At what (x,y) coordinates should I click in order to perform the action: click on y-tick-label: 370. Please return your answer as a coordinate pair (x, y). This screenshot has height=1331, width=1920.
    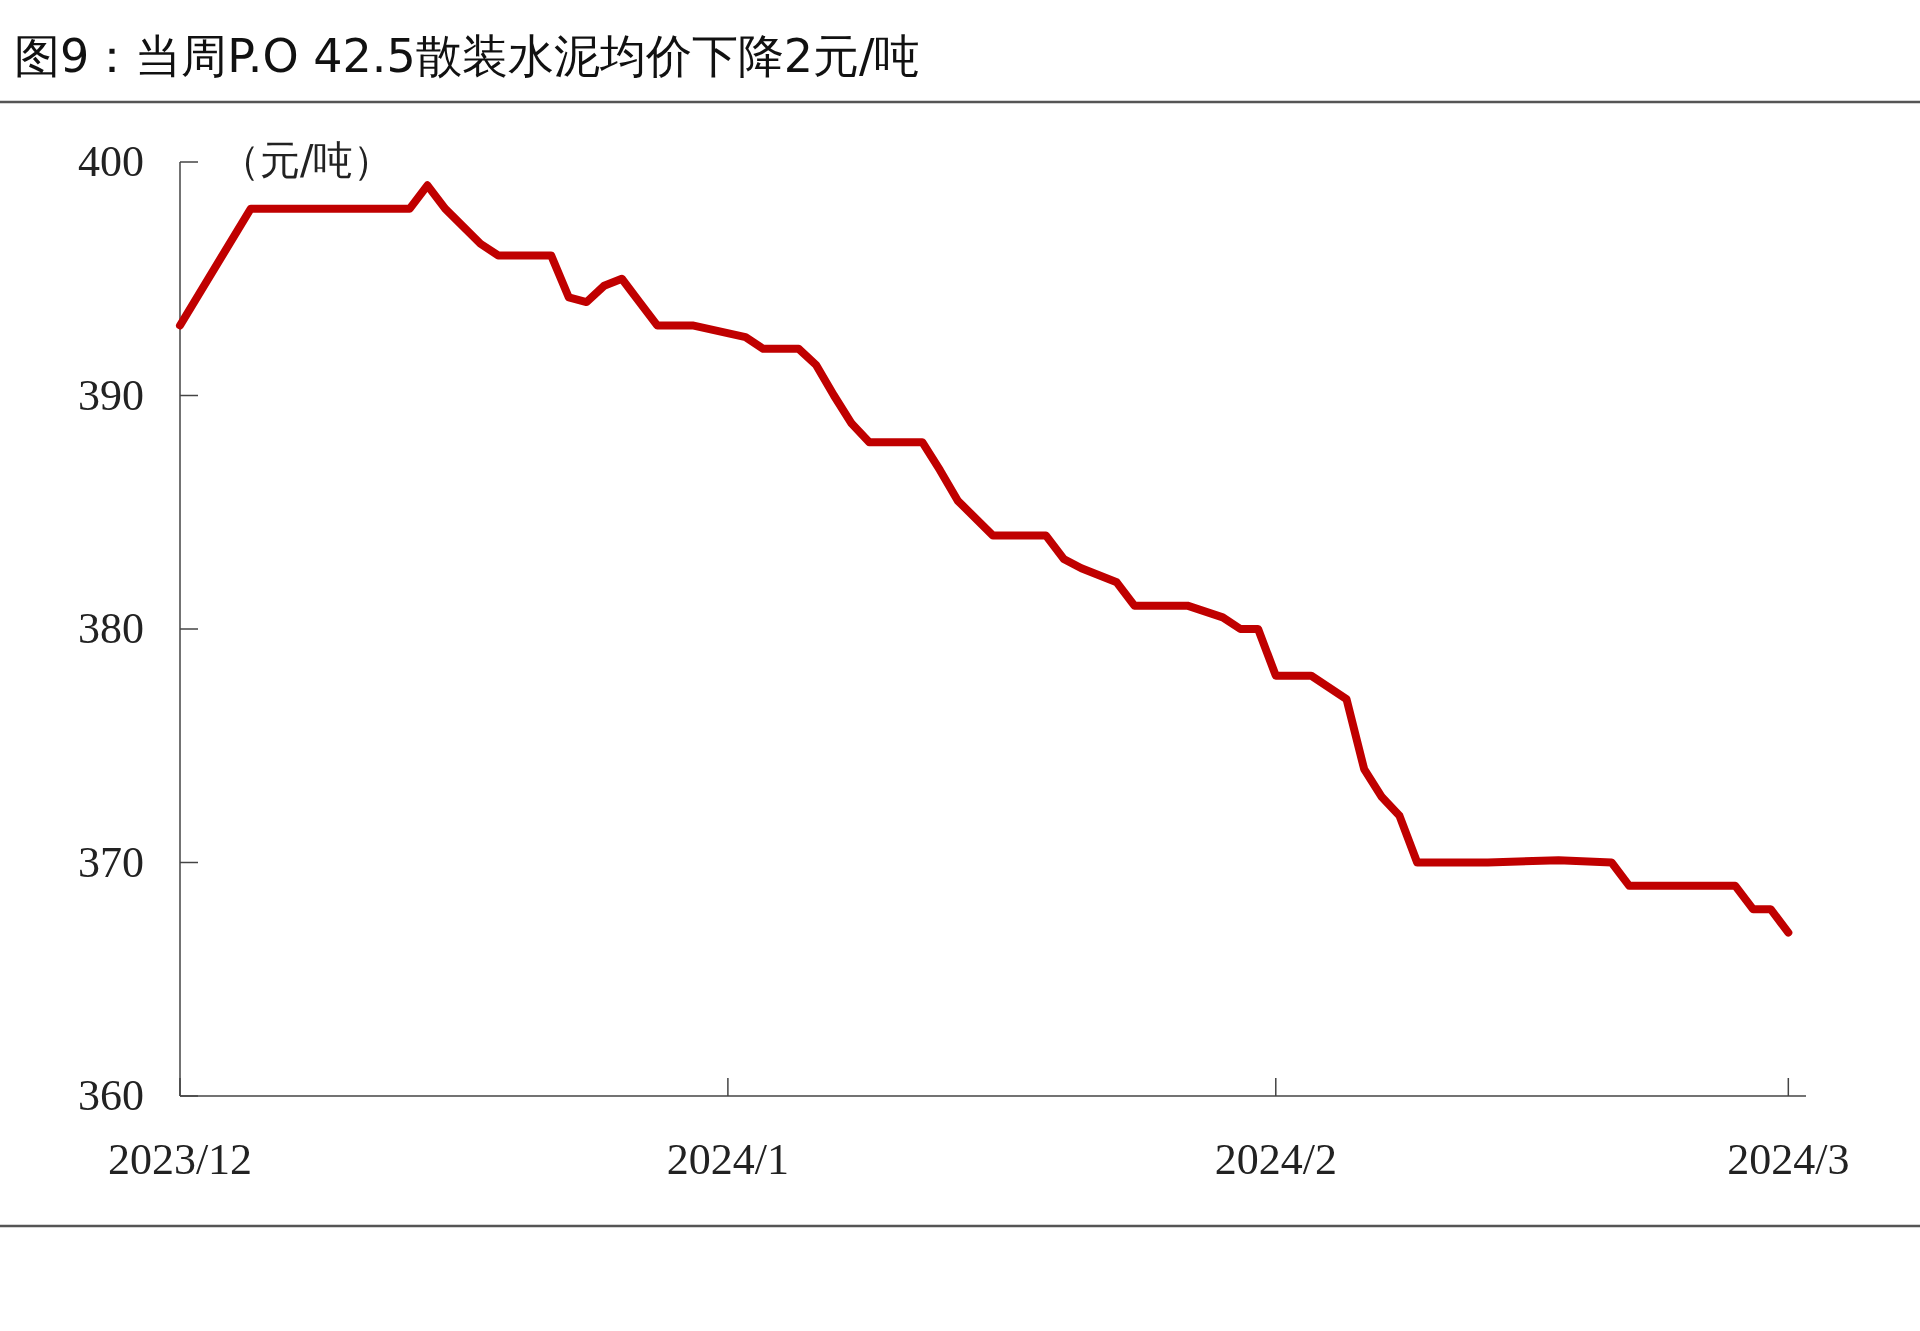
    Looking at the image, I should click on (111, 862).